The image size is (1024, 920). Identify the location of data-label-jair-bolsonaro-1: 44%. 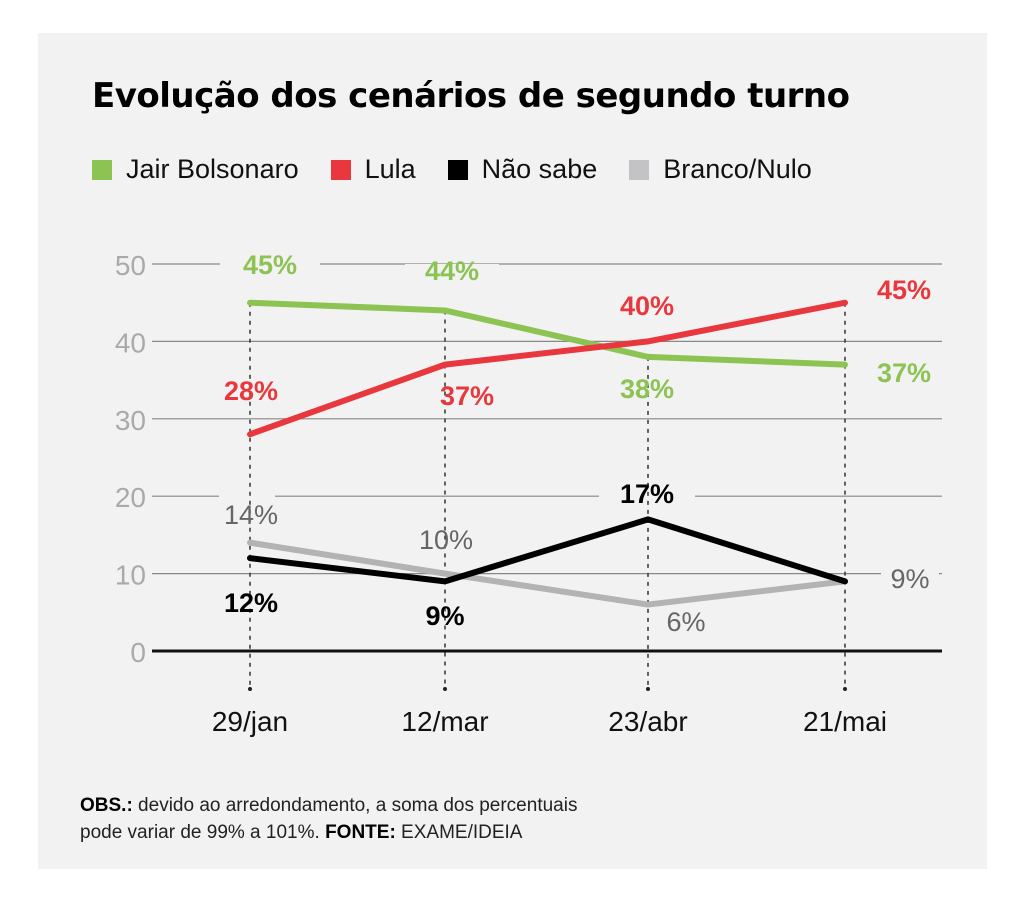
(452, 271).